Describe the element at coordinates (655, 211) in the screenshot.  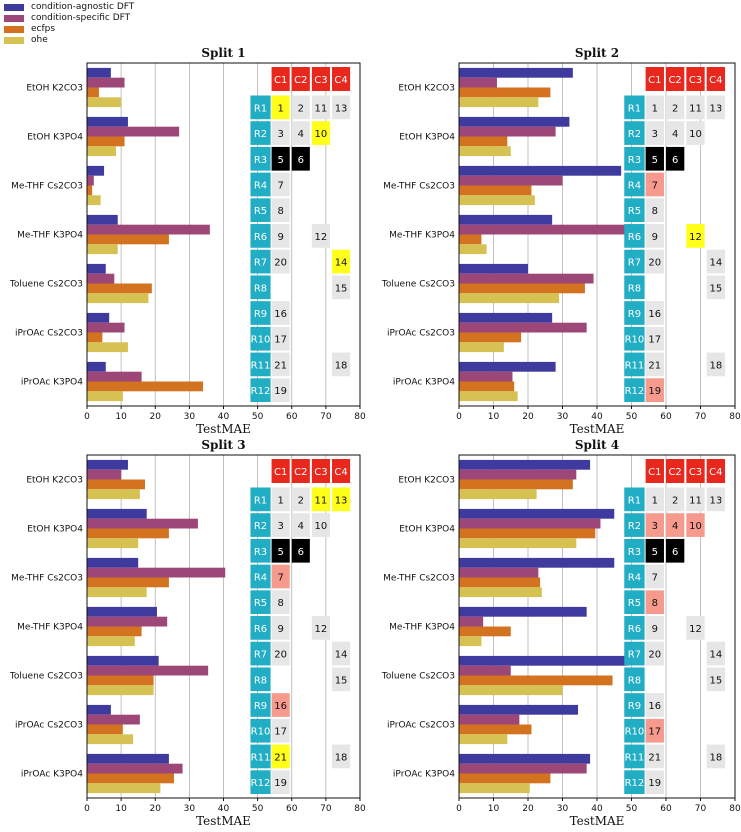
I see `grid-cell-value: 8` at that location.